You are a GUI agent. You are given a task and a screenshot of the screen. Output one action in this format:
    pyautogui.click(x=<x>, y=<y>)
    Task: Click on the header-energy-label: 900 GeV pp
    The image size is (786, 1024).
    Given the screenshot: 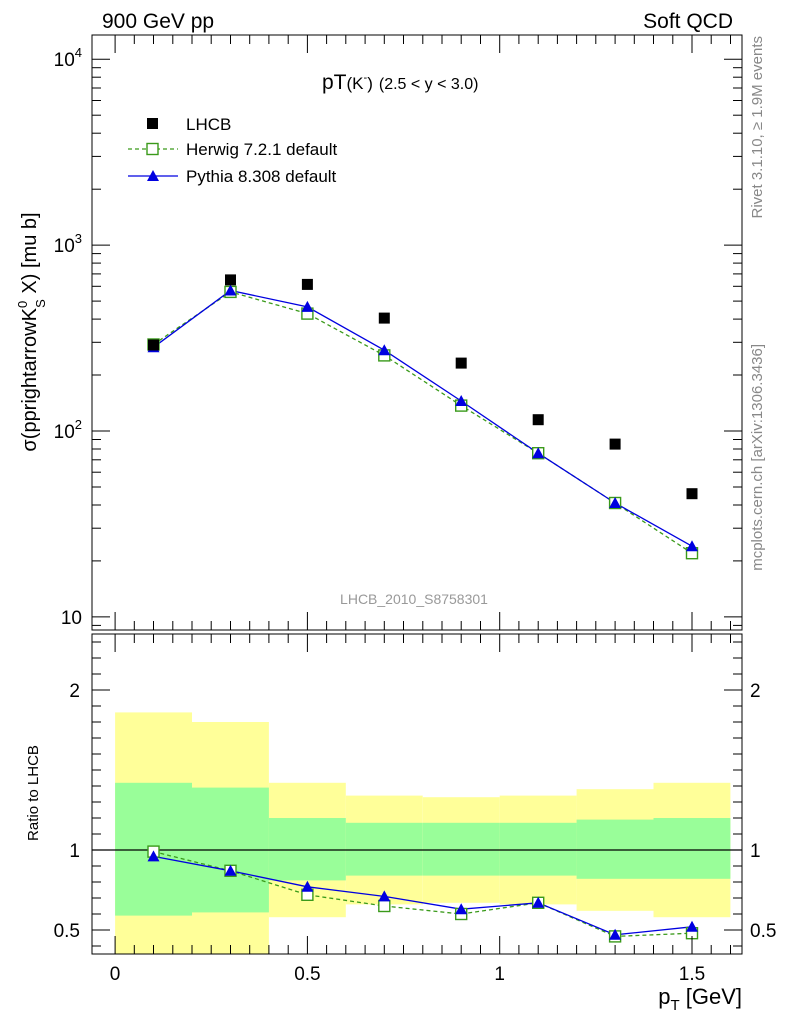 What is the action you would take?
    pyautogui.click(x=158, y=21)
    